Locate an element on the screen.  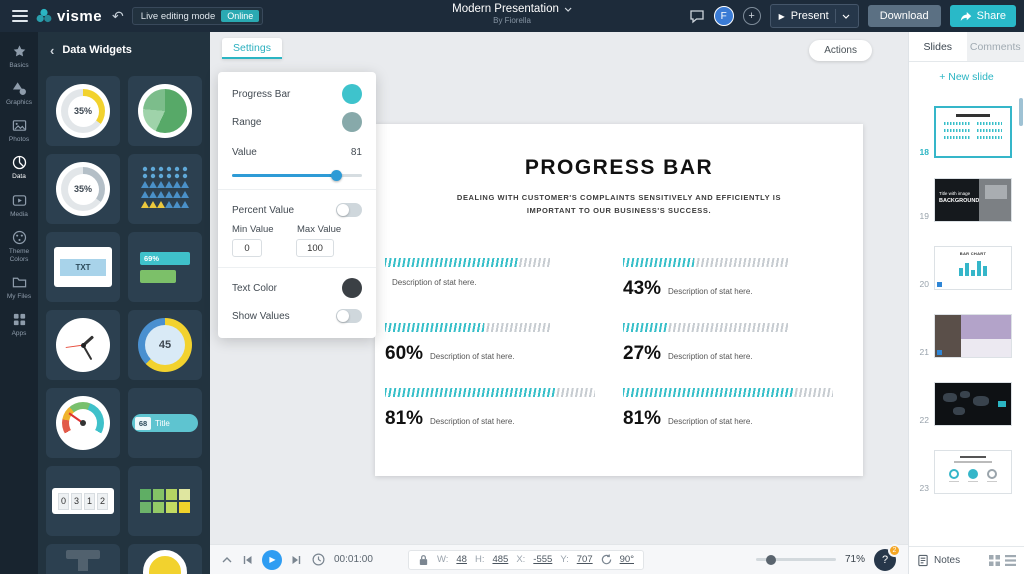
undo-icon: ↶ is located at coordinates (118, 15).